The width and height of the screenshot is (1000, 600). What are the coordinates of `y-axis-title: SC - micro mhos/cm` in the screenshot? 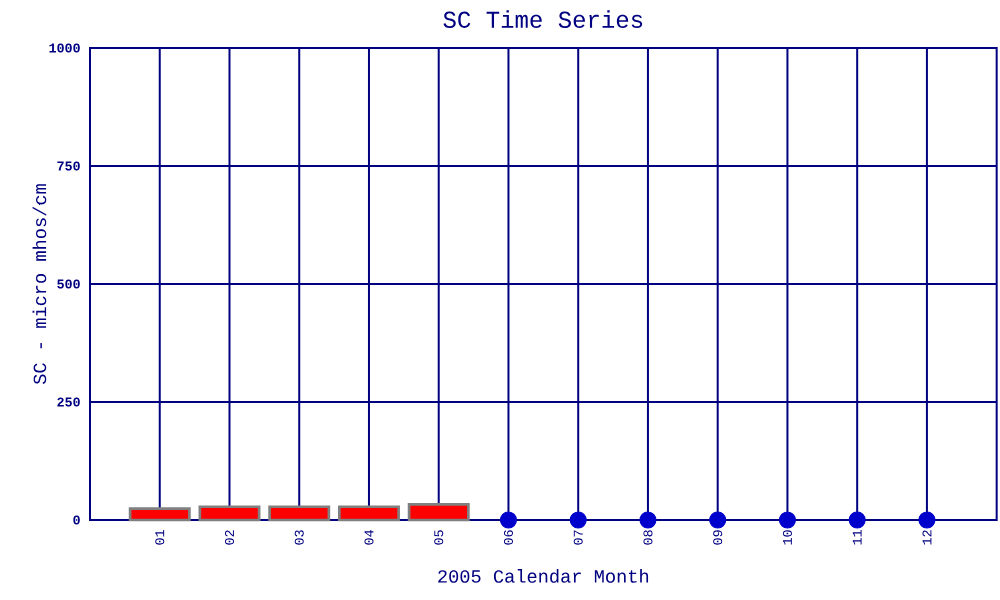 It's located at (39, 284).